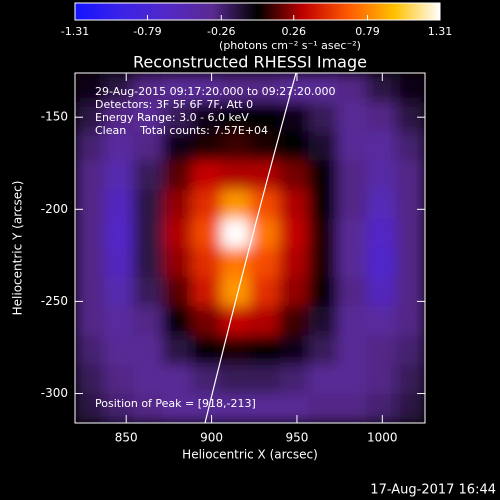 This screenshot has height=500, width=500. What do you see at coordinates (215, 91) in the screenshot?
I see `annotation: 29-Aug-2015 09:17:20.000 to 09:27:20.000` at bounding box center [215, 91].